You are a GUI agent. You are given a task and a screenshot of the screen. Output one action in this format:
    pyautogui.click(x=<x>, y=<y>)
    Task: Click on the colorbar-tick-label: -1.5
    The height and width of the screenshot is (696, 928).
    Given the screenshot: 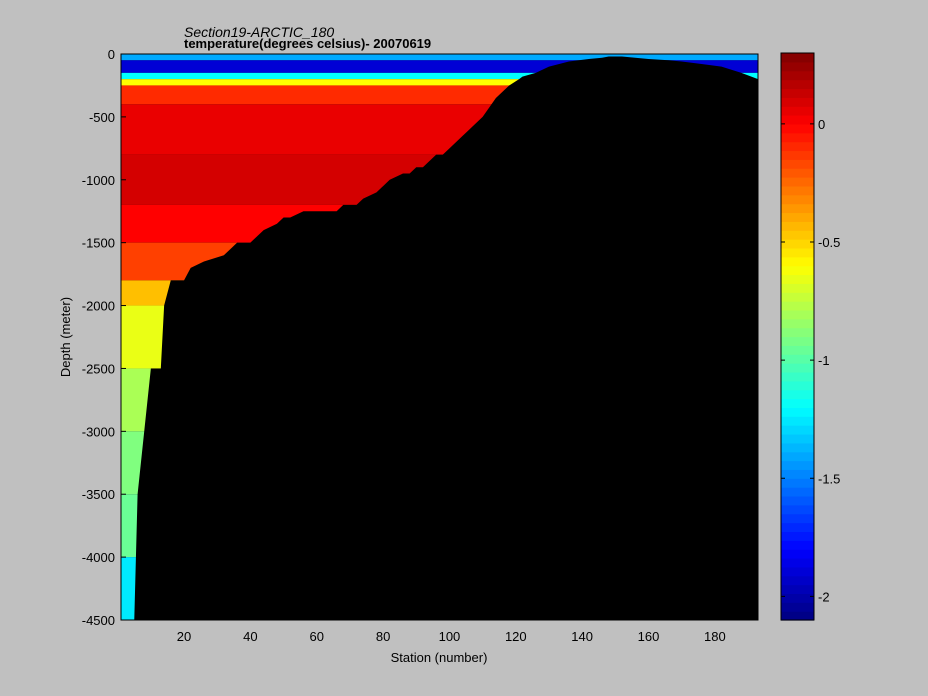 What is the action you would take?
    pyautogui.click(x=829, y=478)
    